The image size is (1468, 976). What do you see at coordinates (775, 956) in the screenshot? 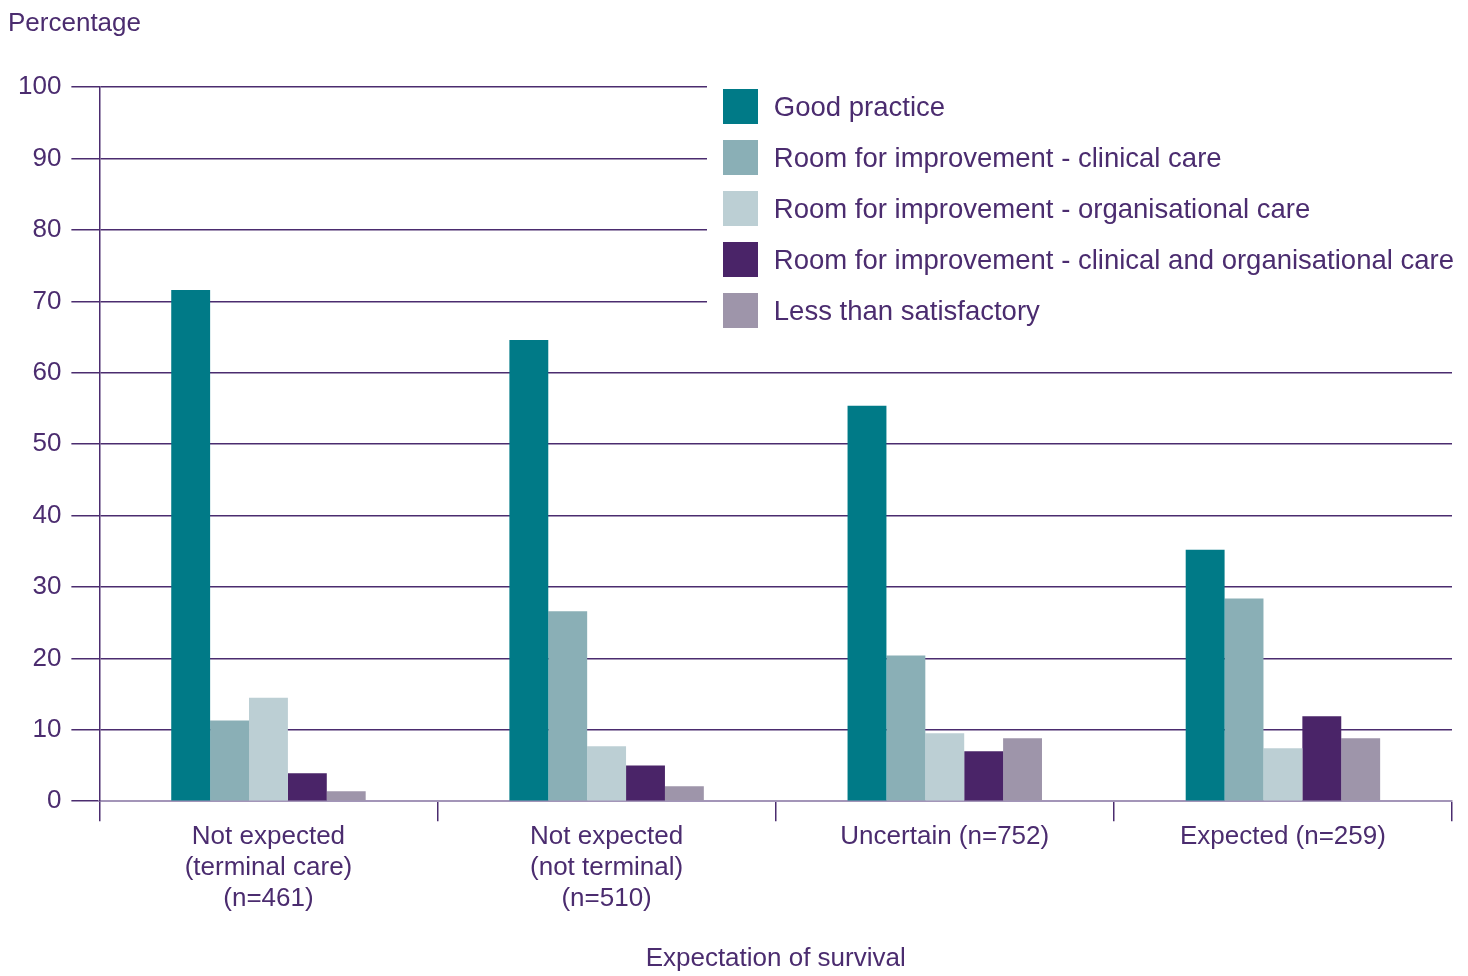
I see `x-axis-title: Expectation of survival` at bounding box center [775, 956].